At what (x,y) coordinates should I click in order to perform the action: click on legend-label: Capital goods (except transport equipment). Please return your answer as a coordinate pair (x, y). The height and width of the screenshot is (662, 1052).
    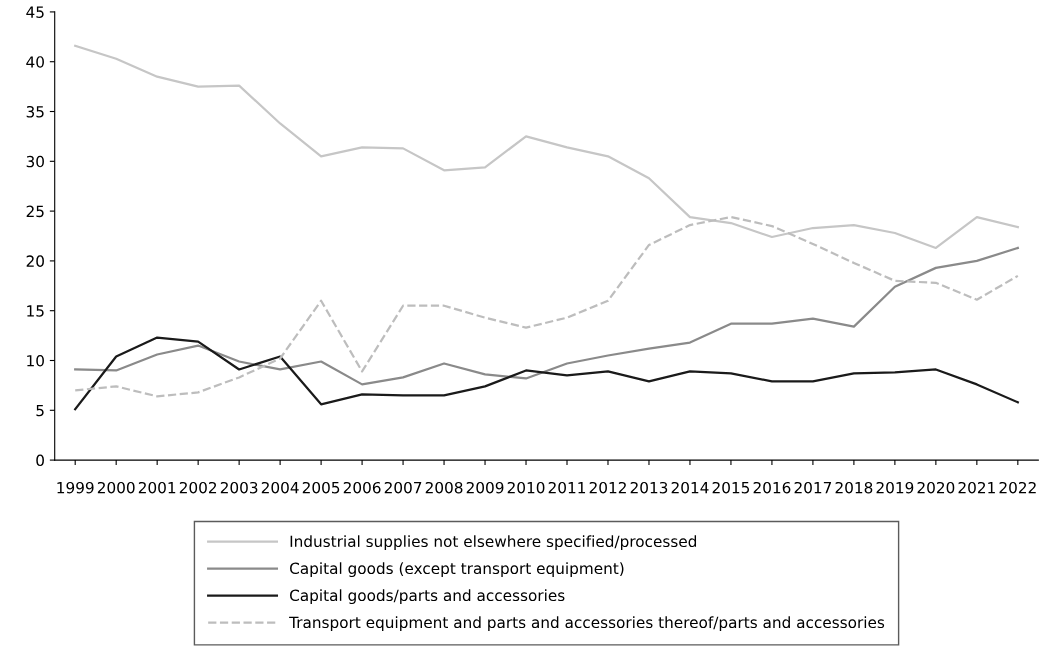
    Looking at the image, I should click on (457, 570).